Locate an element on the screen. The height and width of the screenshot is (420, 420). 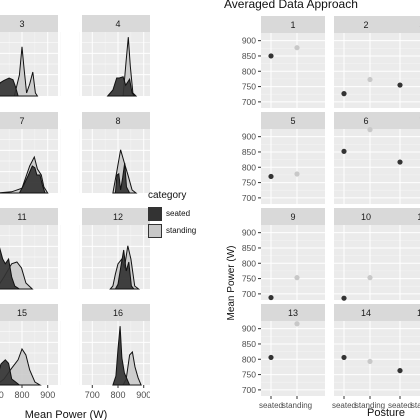
facet-label: 2 is located at coordinates (365, 25).